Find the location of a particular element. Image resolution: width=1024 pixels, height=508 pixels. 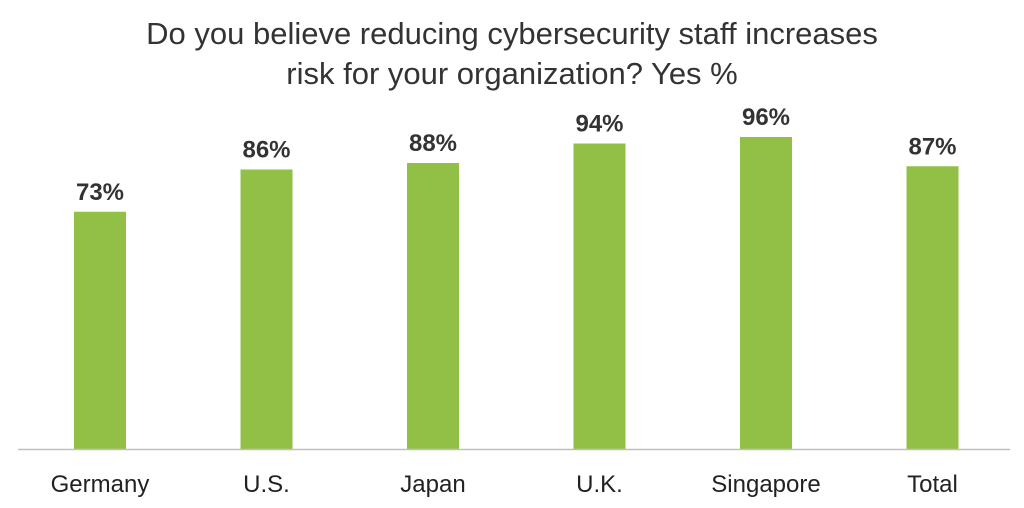

x-tick-label: U.S. is located at coordinates (266, 484).